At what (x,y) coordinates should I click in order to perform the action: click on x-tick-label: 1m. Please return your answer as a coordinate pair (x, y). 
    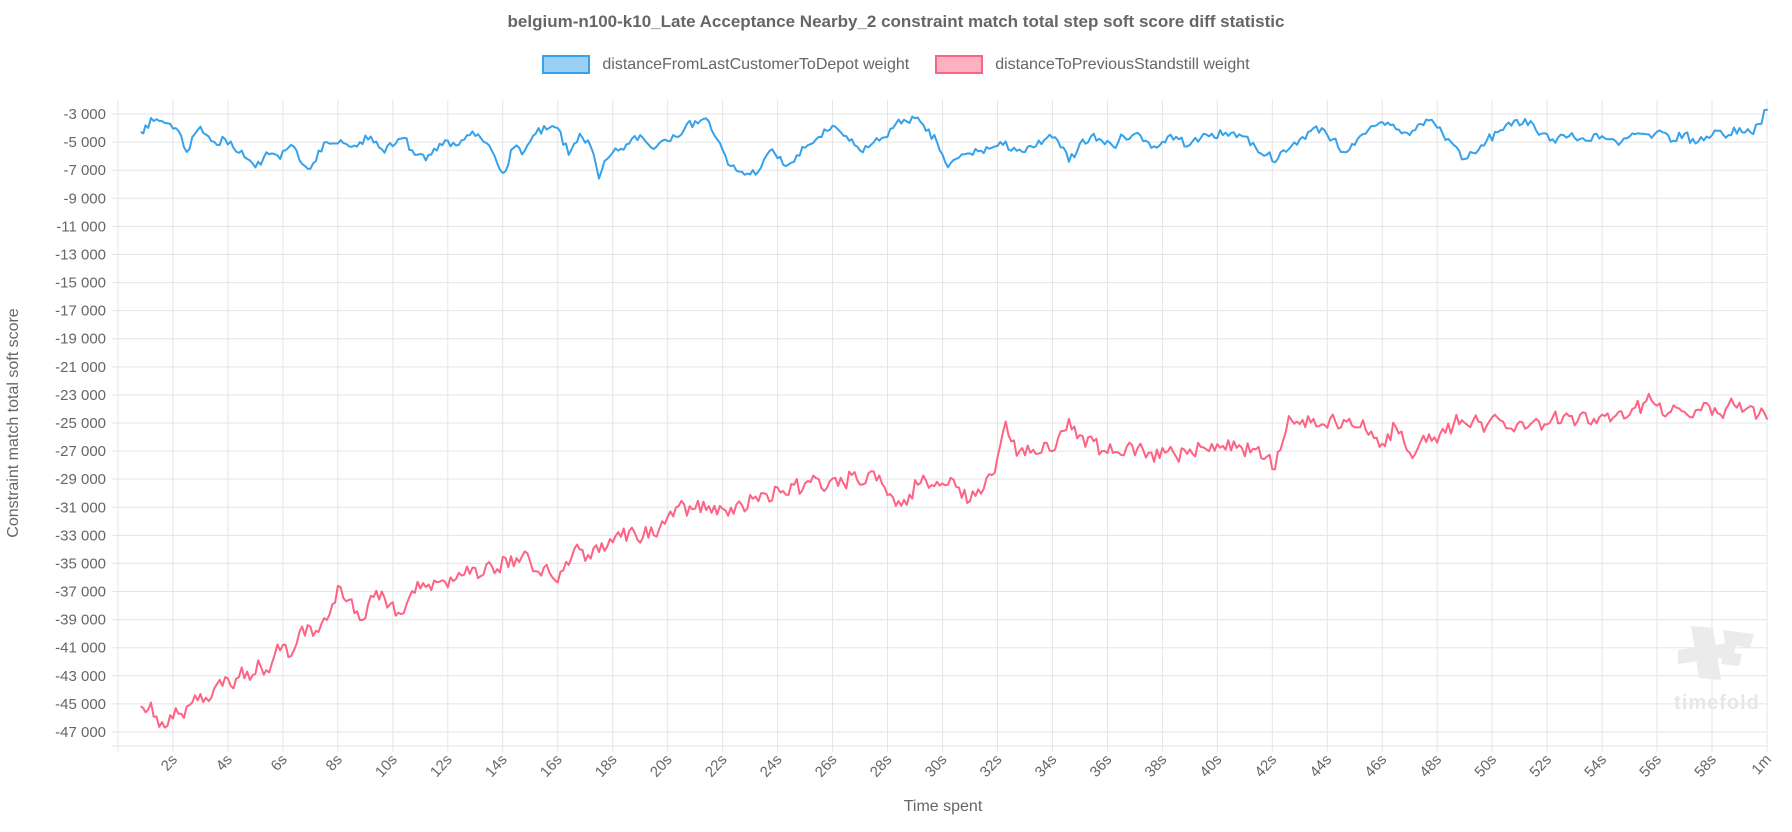
    Looking at the image, I should click on (1761, 764).